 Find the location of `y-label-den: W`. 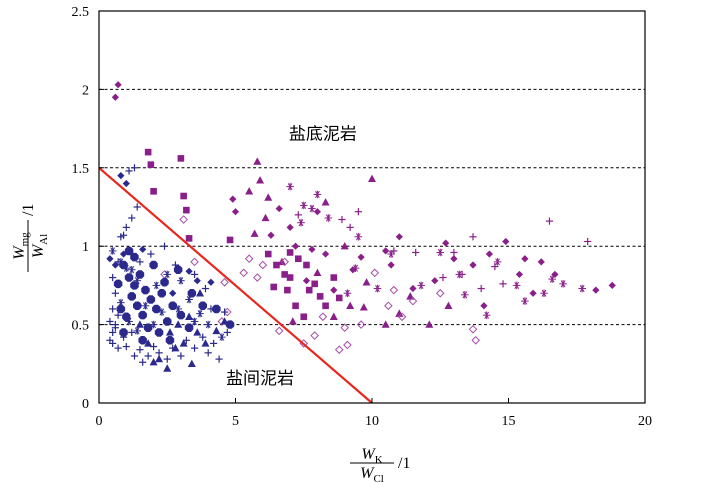

y-label-den: W is located at coordinates (38, 250).